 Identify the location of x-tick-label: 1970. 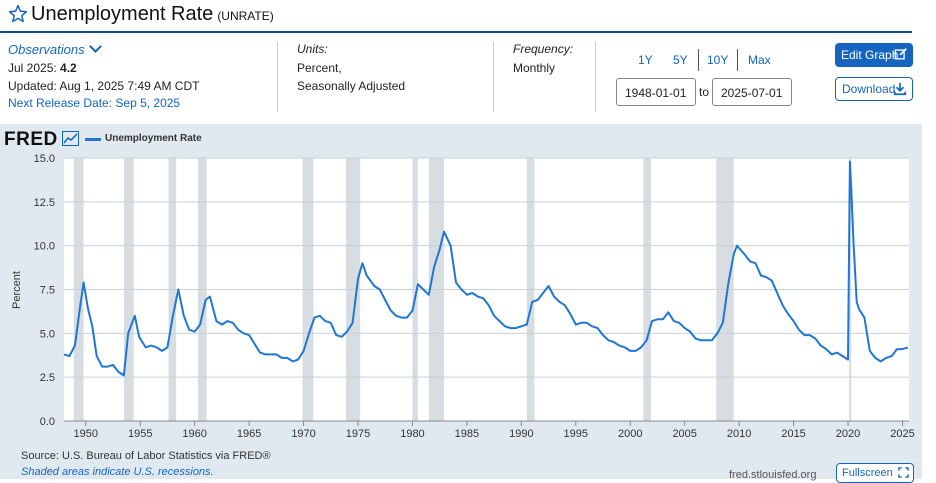
(303, 434).